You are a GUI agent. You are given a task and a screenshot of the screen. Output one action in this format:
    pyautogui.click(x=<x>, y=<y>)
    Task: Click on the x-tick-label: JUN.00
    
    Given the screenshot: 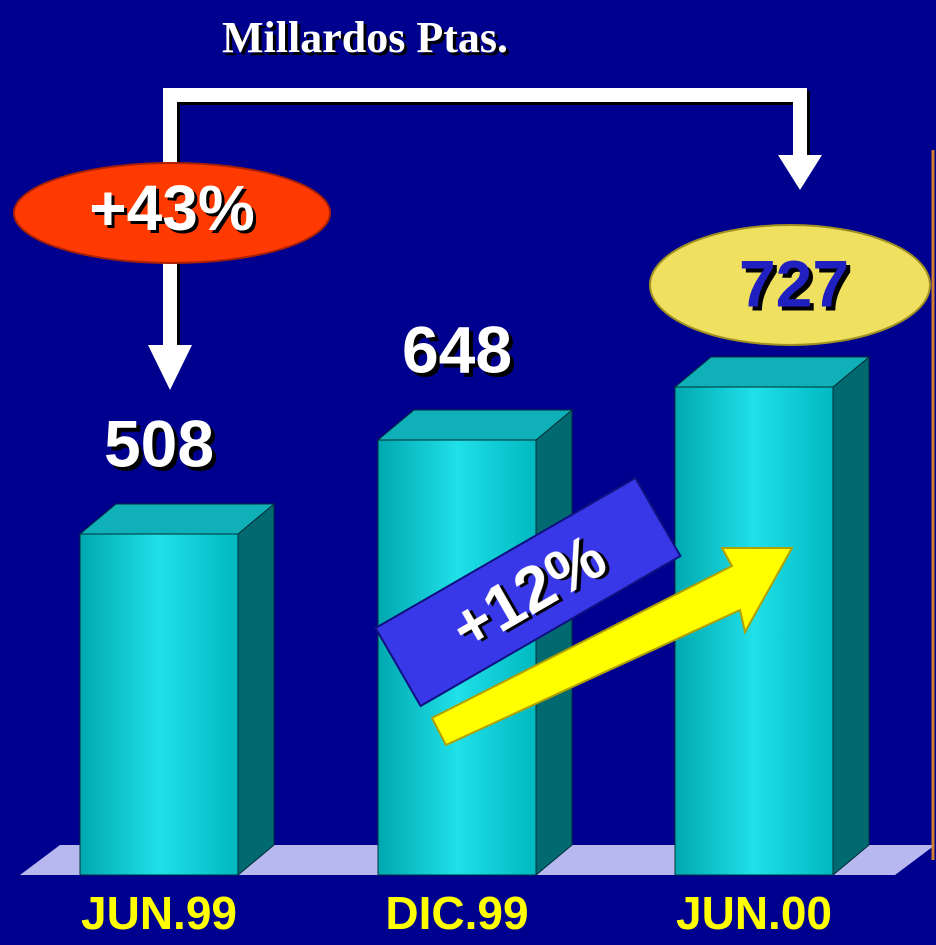 What is the action you would take?
    pyautogui.click(x=754, y=913)
    